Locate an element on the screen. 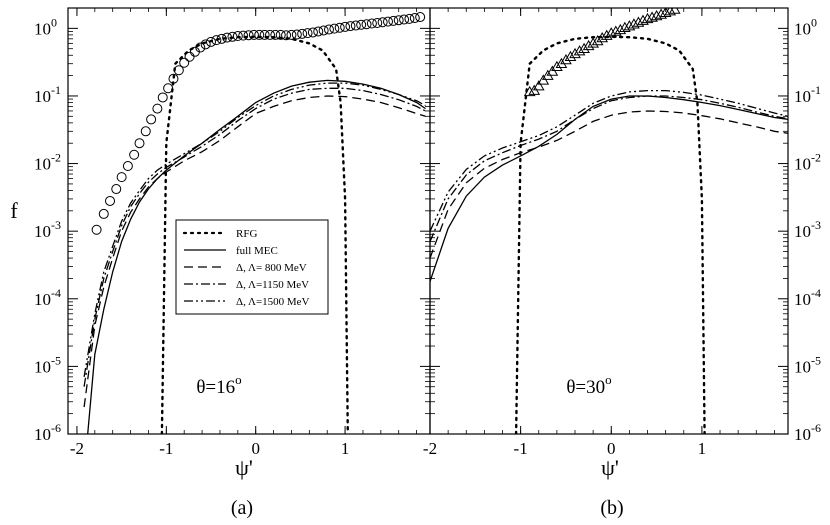 Image resolution: width=830 pixels, height=525 pixels. y-tick-label: 10⁻⁴ is located at coordinates (47, 297).